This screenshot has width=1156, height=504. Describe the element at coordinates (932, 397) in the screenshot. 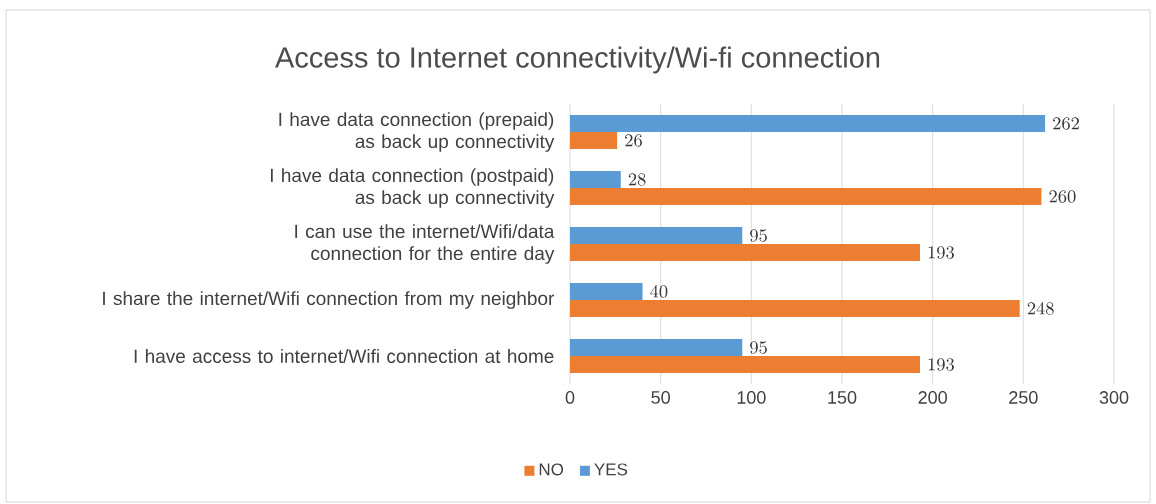

I see `x-tick-label: 200` at that location.